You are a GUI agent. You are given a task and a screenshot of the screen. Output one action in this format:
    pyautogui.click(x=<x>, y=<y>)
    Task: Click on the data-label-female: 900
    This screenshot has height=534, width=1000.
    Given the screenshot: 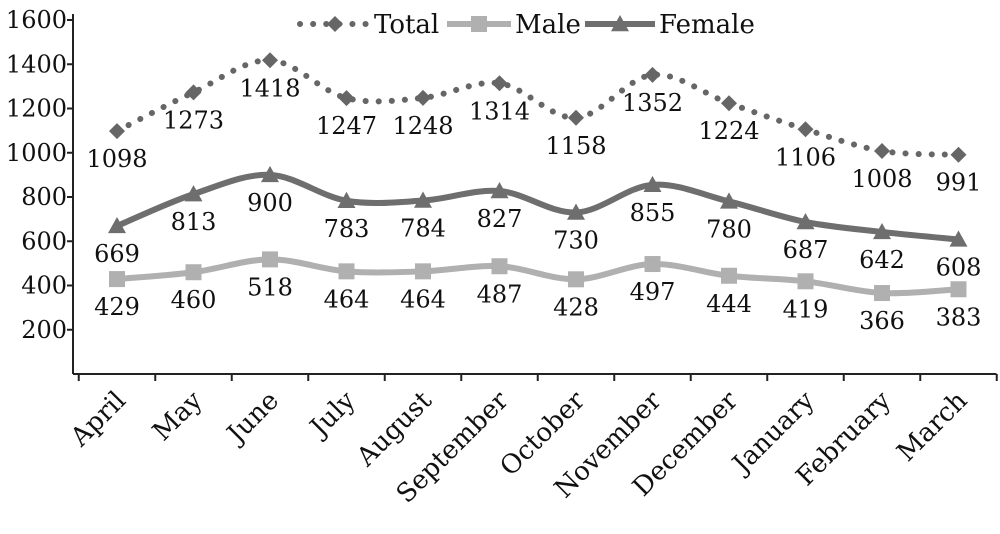 What is the action you would take?
    pyautogui.click(x=270, y=203)
    